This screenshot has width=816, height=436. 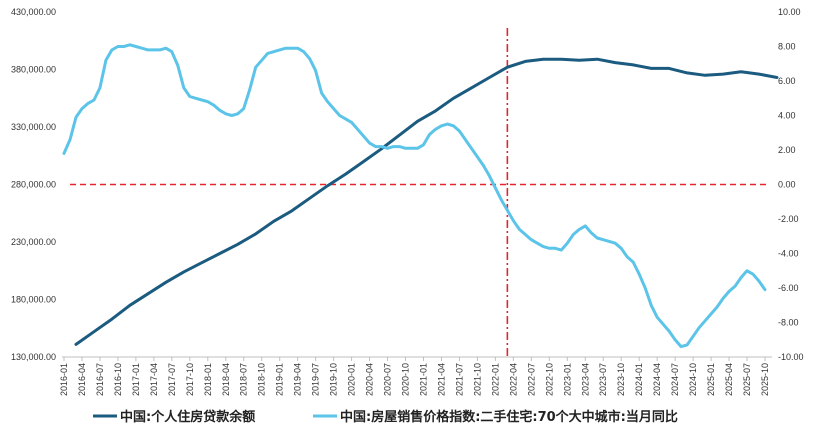 I want to click on x-tick-label: 2020-01, so click(x=352, y=379).